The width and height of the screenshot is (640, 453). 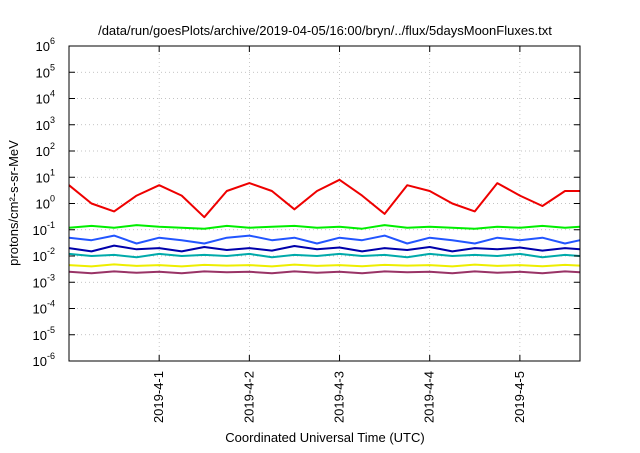 I want to click on y-tick-label: 10⁻⁵, so click(x=44, y=334).